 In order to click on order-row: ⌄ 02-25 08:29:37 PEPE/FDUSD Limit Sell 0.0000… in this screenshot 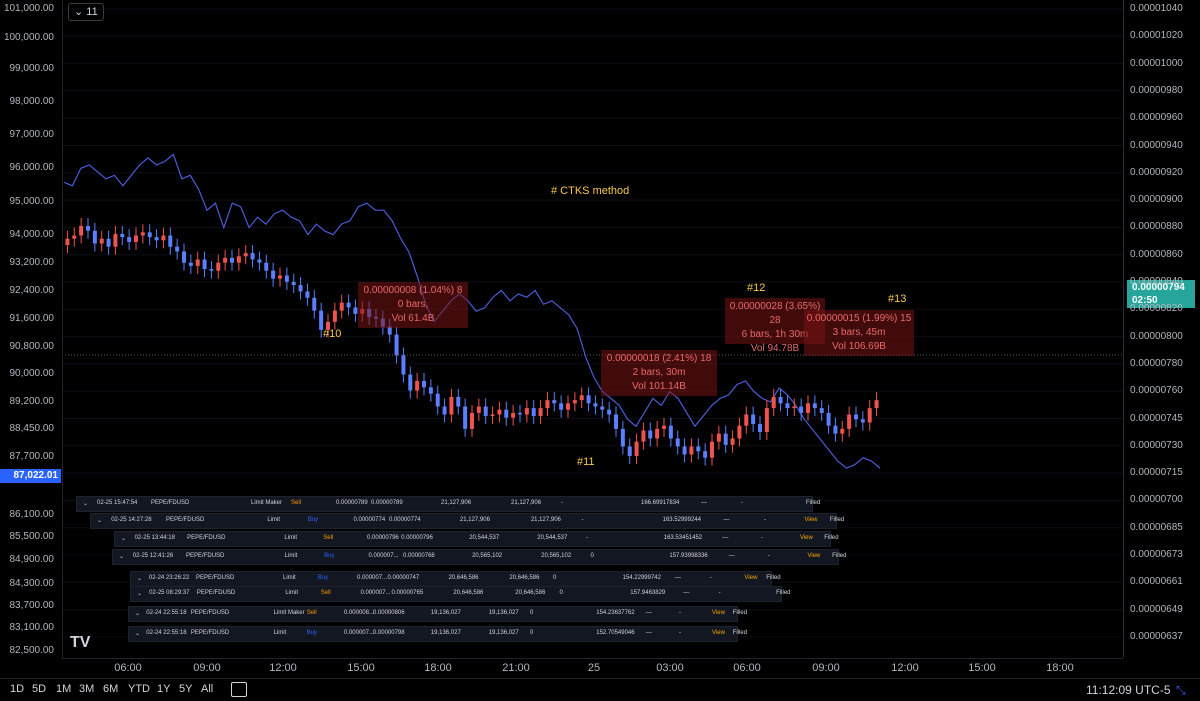, I will do `click(460, 594)`.